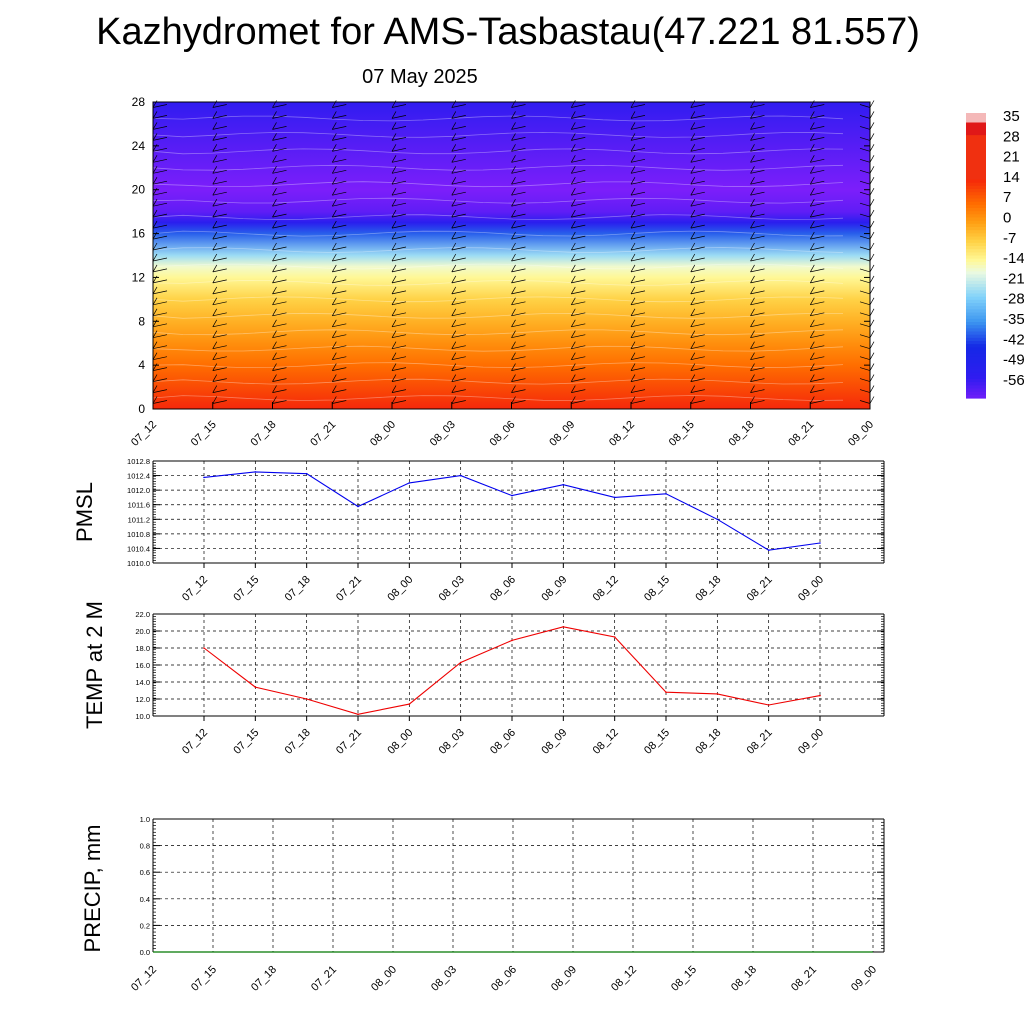 The width and height of the screenshot is (1024, 1024). Describe the element at coordinates (744, 979) in the screenshot. I see `x-tick-label: 08_18` at that location.